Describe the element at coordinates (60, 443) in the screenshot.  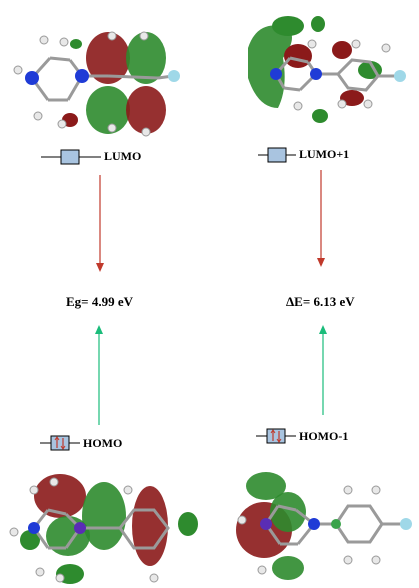
I see `homo-level-marker` at that location.